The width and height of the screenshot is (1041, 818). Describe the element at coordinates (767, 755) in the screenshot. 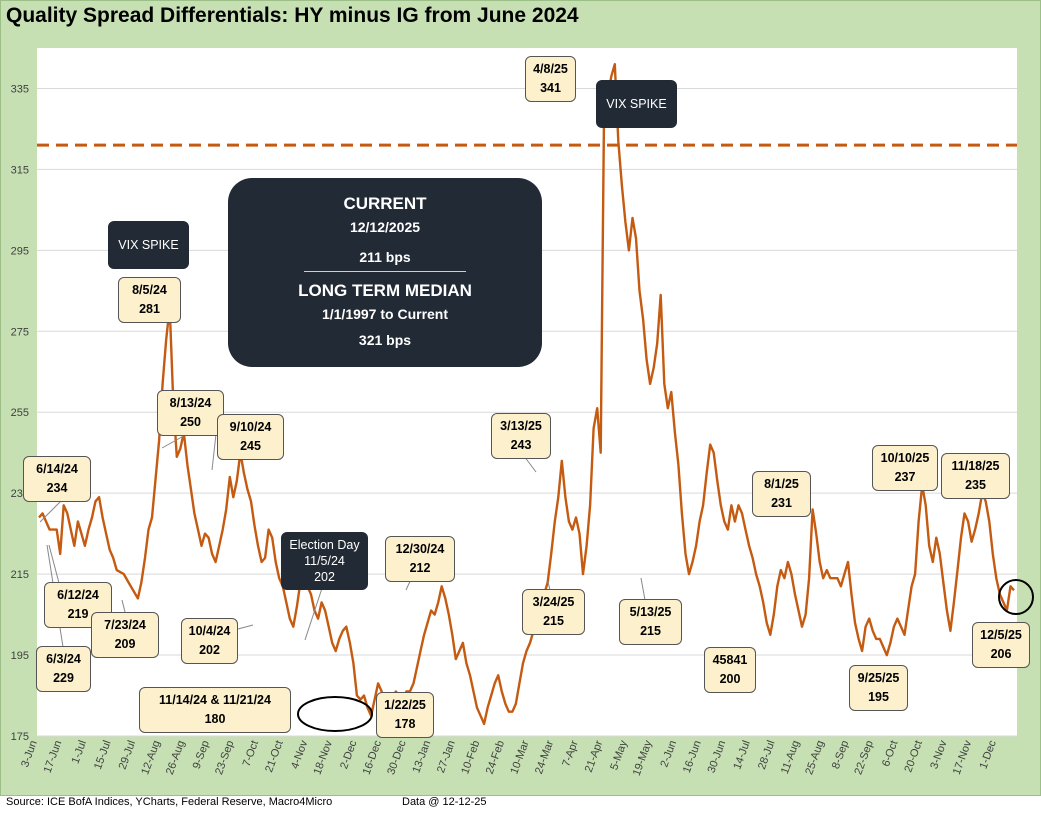

I see `x-tick-label: 28-Jul` at that location.